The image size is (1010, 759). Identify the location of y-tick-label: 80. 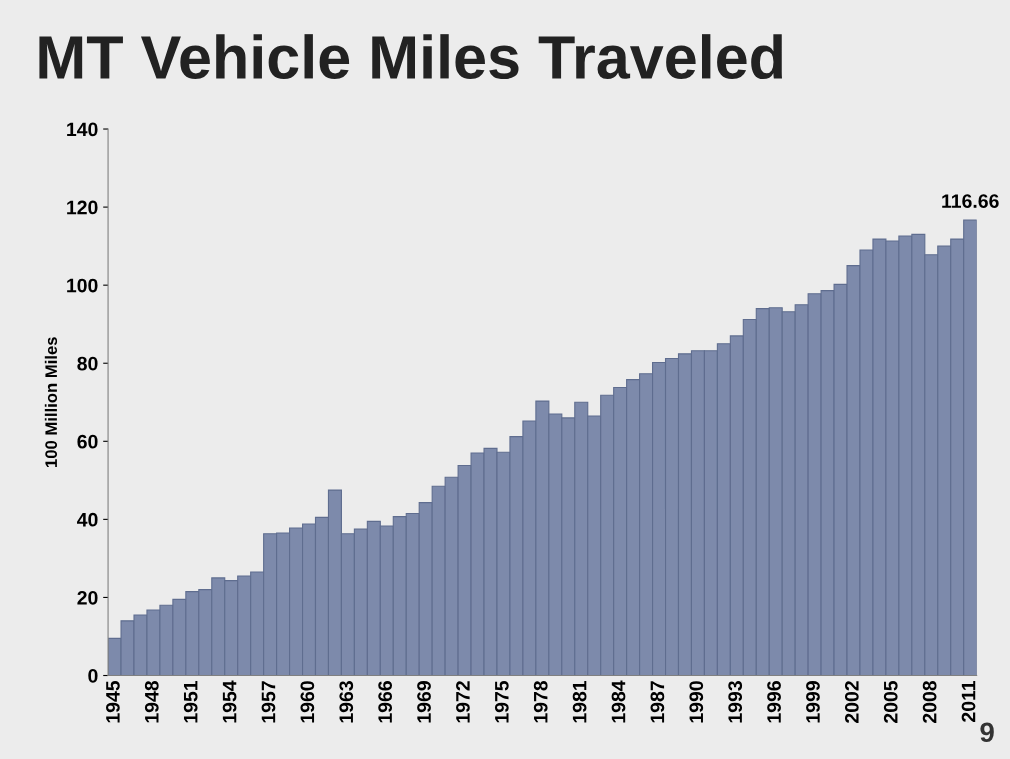
(87, 363).